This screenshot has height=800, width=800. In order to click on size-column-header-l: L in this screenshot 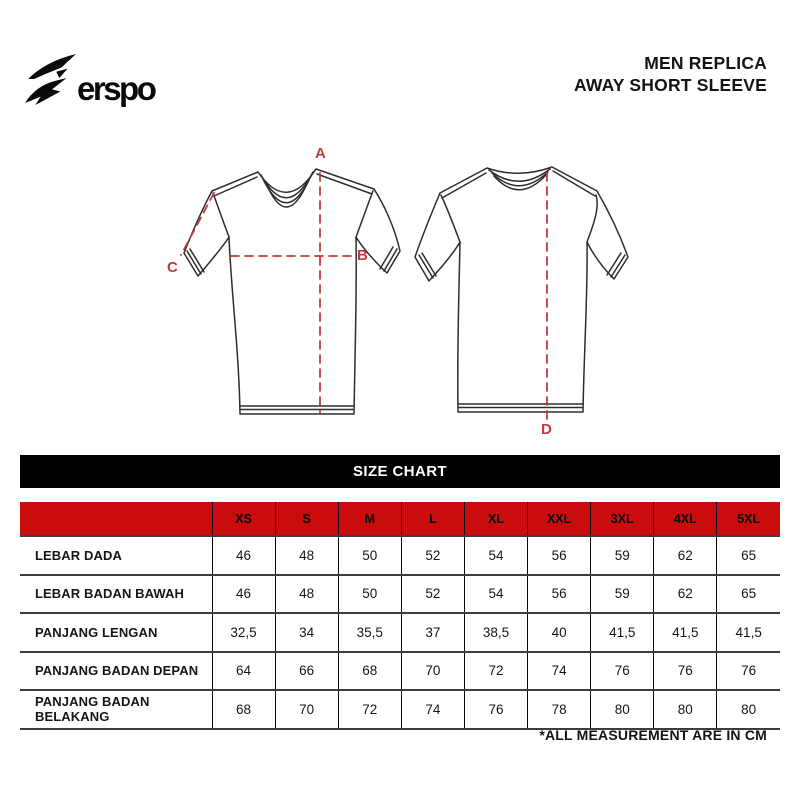, I will do `click(432, 519)`.